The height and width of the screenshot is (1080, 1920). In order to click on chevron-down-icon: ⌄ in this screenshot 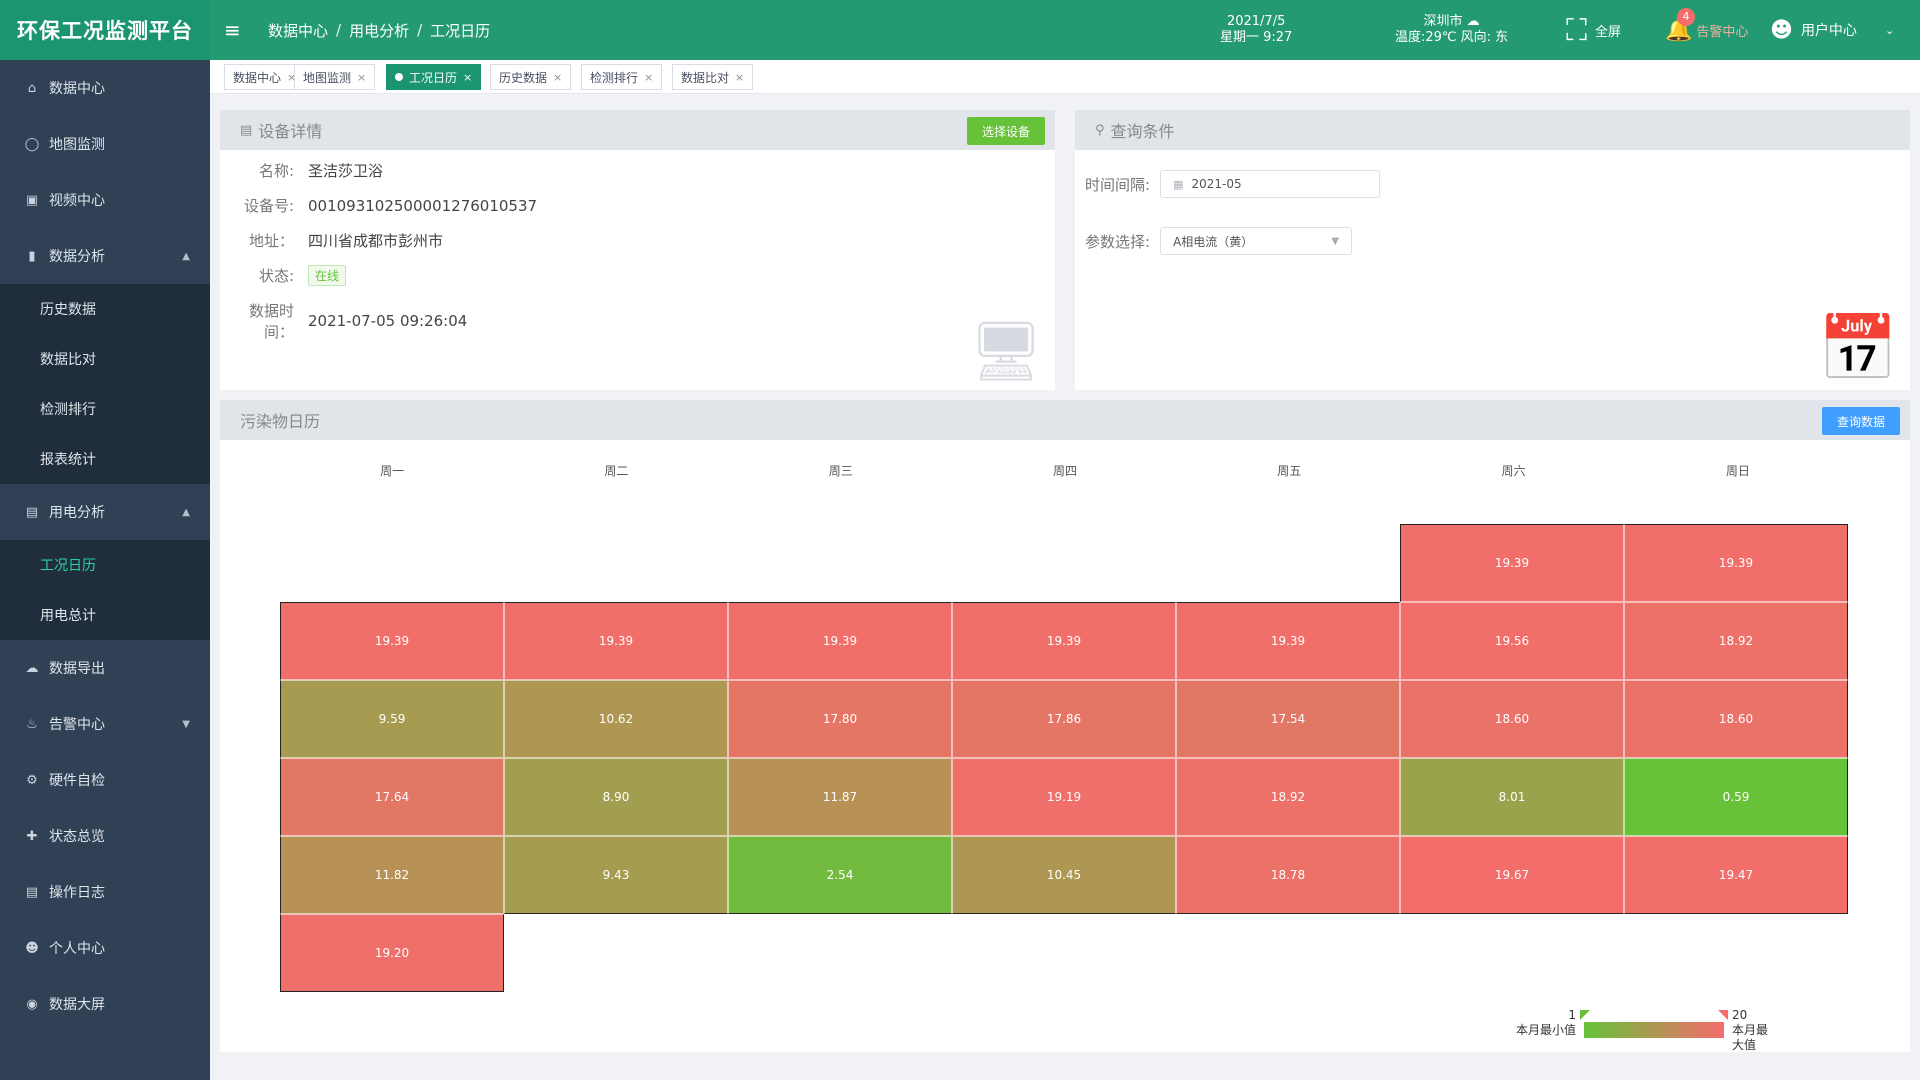, I will do `click(1889, 30)`.